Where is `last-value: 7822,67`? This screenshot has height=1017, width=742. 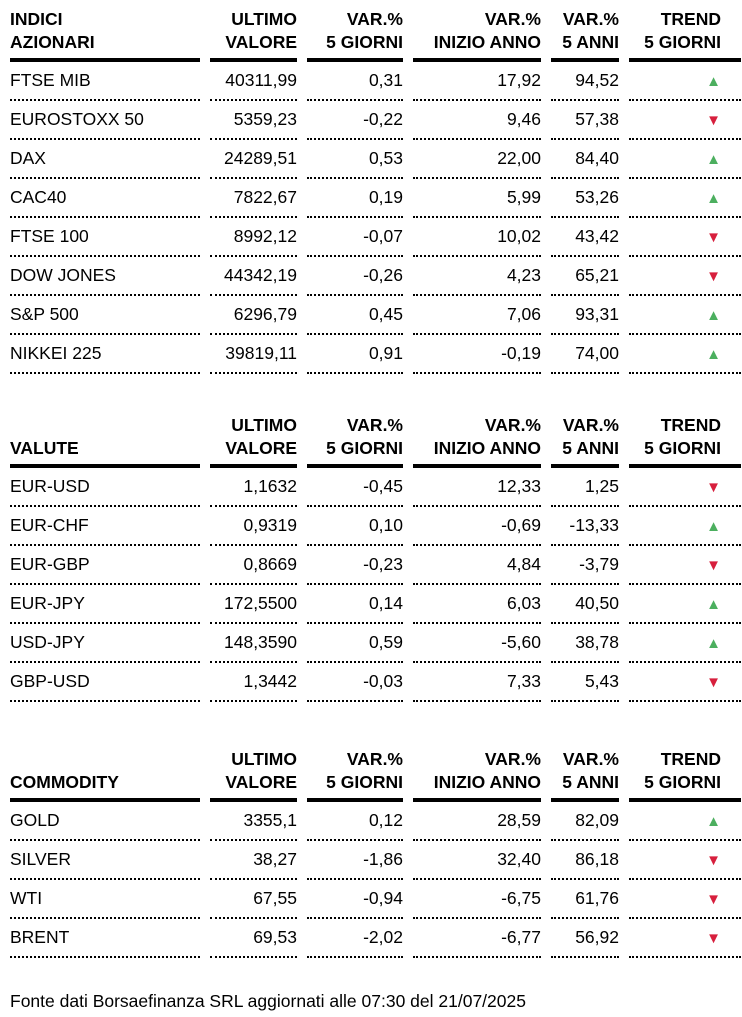 last-value: 7822,67 is located at coordinates (253, 198).